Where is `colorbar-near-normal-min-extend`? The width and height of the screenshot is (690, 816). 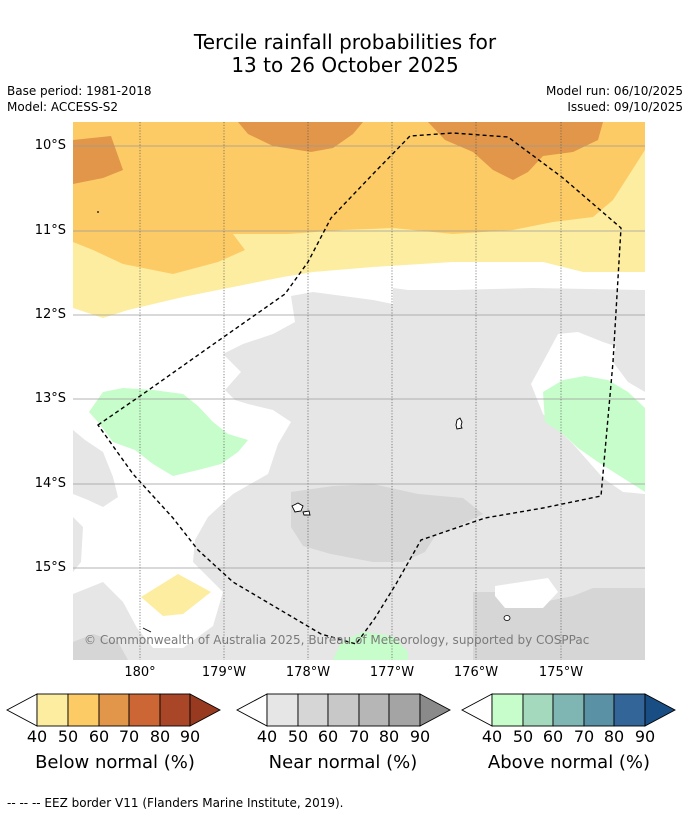 colorbar-near-normal-min-extend is located at coordinates (252, 710).